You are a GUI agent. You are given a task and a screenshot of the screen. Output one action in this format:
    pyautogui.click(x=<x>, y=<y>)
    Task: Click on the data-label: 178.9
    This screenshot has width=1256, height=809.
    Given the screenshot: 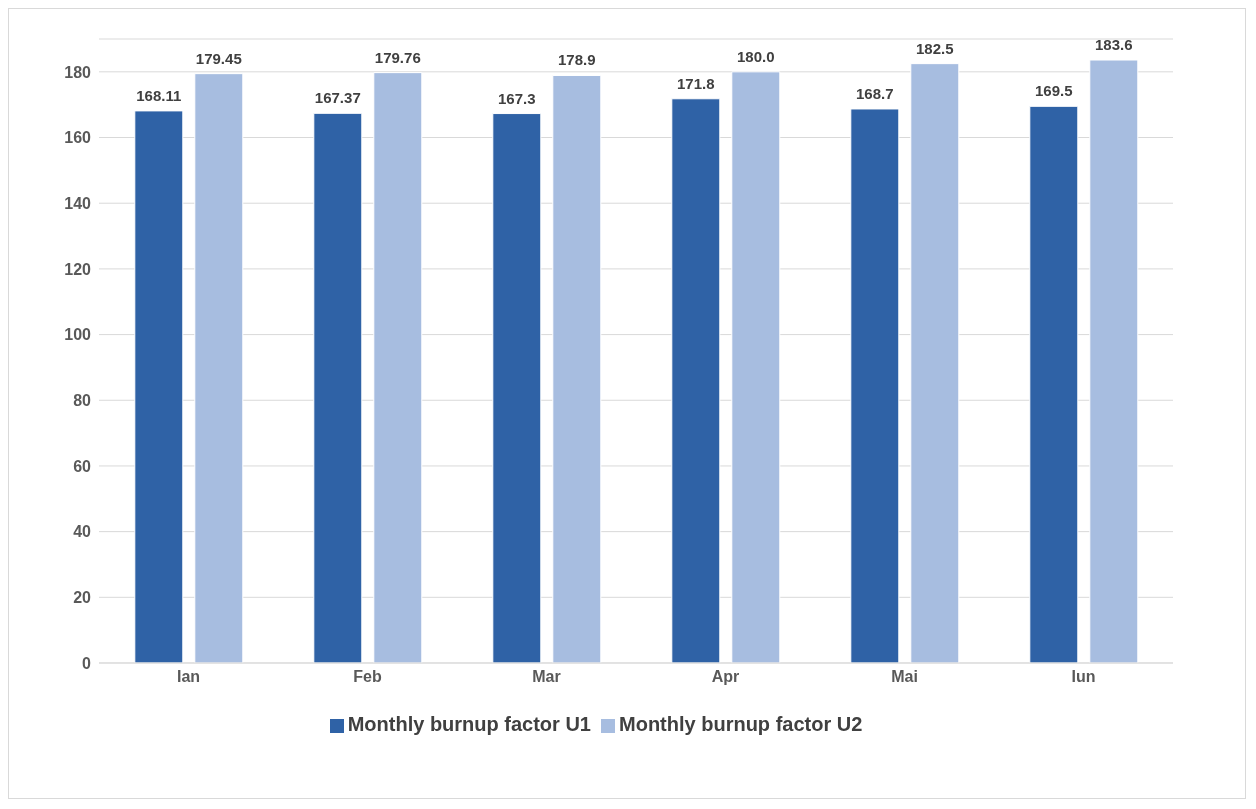 What is the action you would take?
    pyautogui.click(x=577, y=60)
    